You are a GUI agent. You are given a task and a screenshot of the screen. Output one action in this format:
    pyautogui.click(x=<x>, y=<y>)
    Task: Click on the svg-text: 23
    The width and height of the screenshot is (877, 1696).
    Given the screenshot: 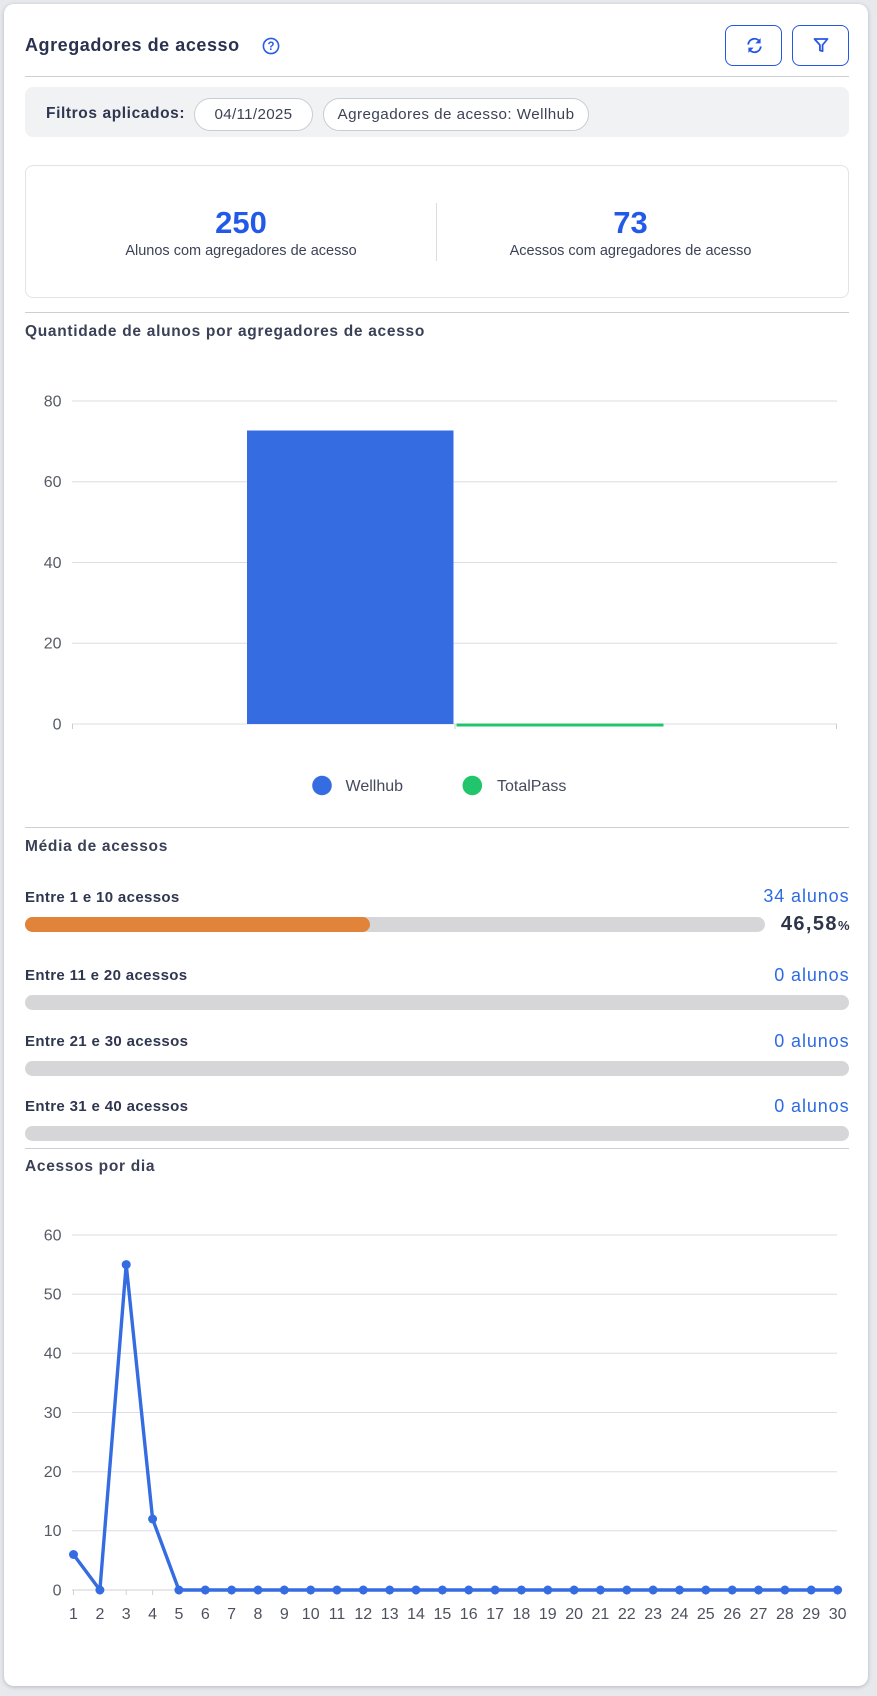 What is the action you would take?
    pyautogui.click(x=653, y=1614)
    